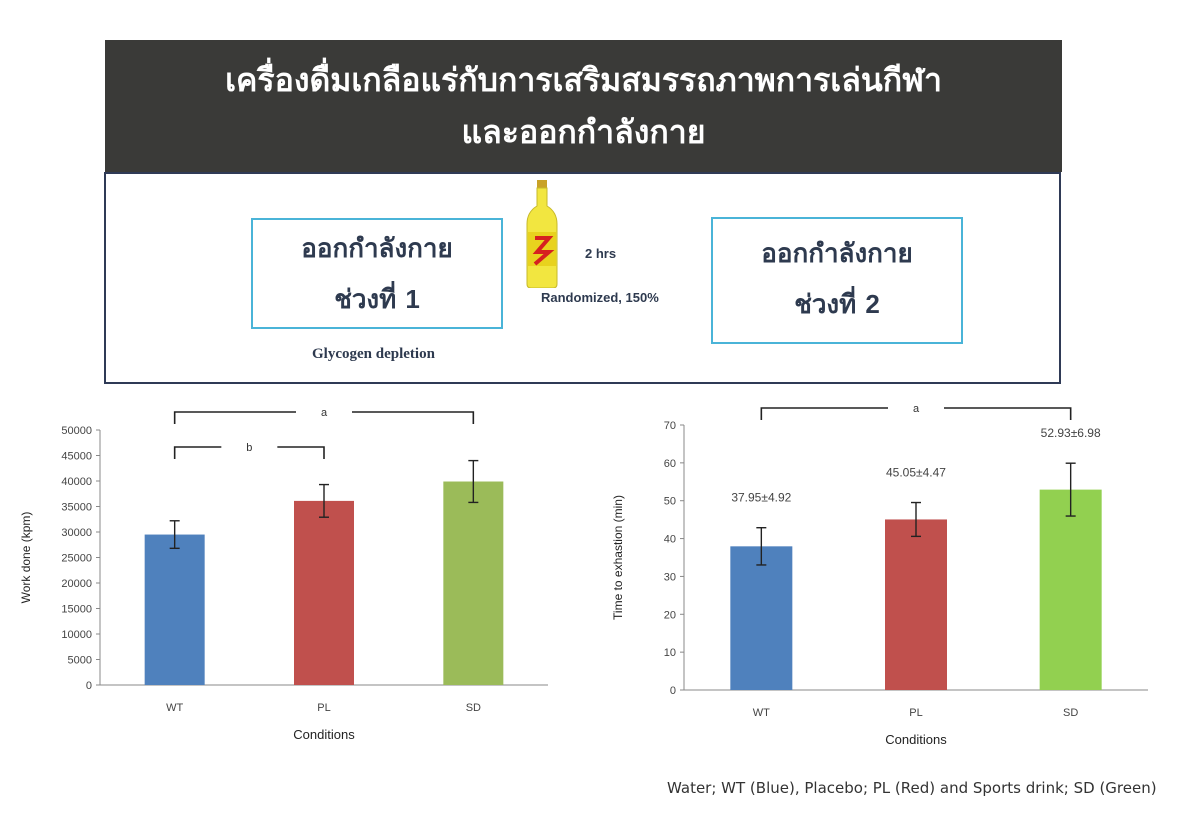 This screenshot has height=830, width=1200. I want to click on phase-2-title: ออกกำลังกาย, so click(837, 254).